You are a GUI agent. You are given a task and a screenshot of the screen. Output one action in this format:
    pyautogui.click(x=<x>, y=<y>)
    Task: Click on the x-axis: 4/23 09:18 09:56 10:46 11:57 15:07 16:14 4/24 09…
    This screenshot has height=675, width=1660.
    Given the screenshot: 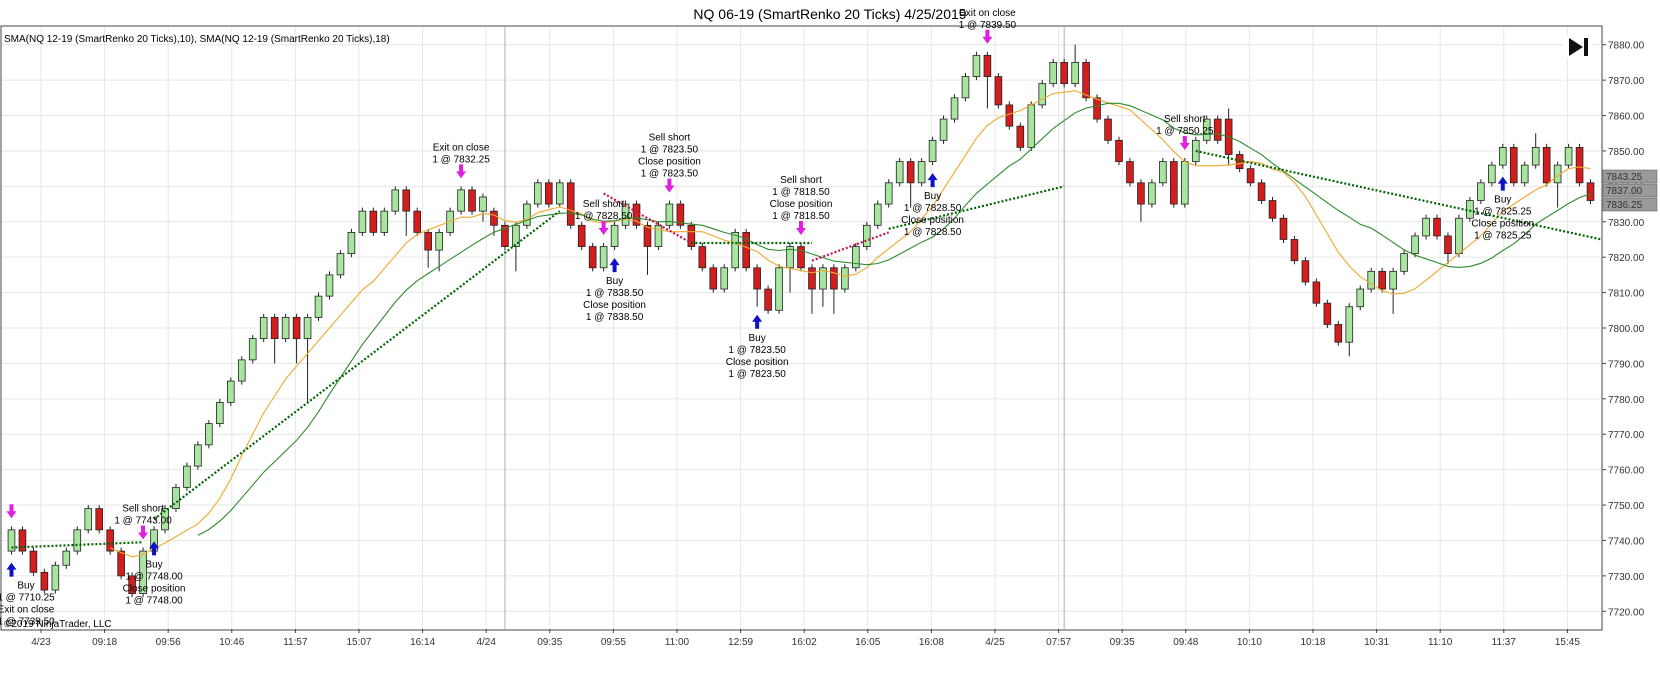 What is the action you would take?
    pyautogui.click(x=805, y=638)
    